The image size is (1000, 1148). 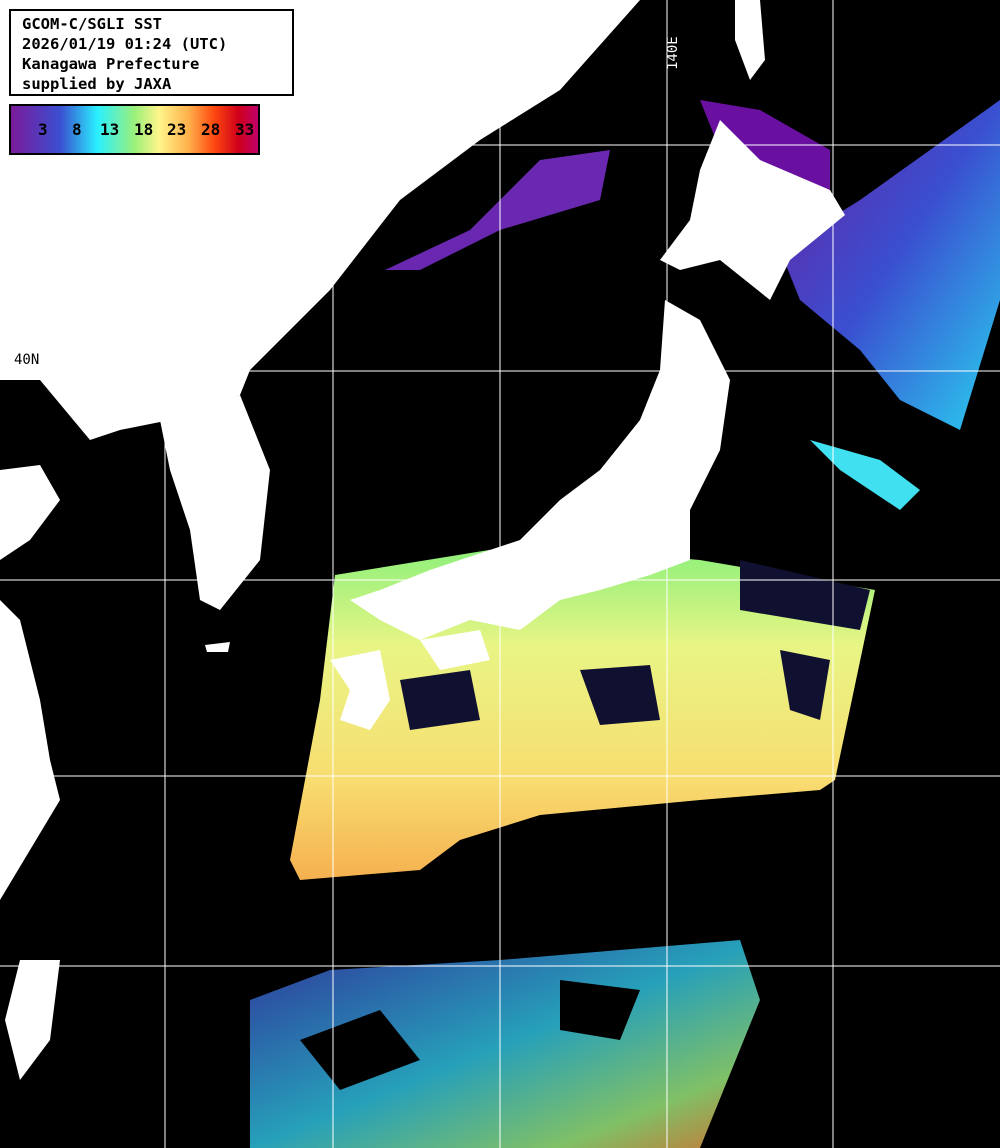 What do you see at coordinates (43, 129) in the screenshot?
I see `colorbar-tick: 3` at bounding box center [43, 129].